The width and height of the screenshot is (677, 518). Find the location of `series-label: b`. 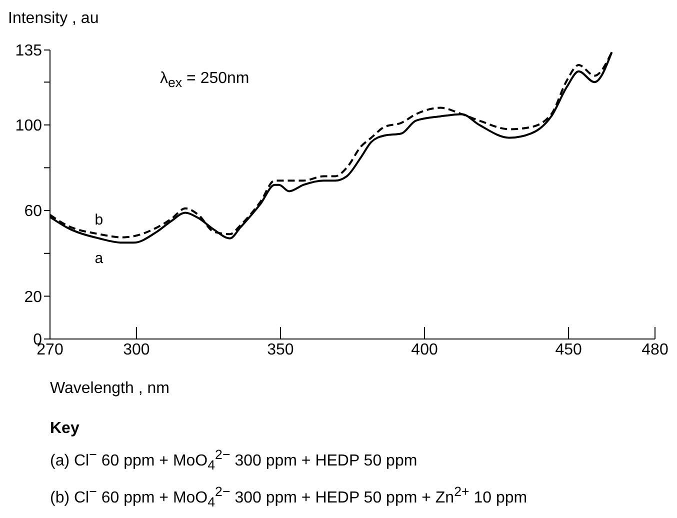

series-label: b is located at coordinates (99, 220).